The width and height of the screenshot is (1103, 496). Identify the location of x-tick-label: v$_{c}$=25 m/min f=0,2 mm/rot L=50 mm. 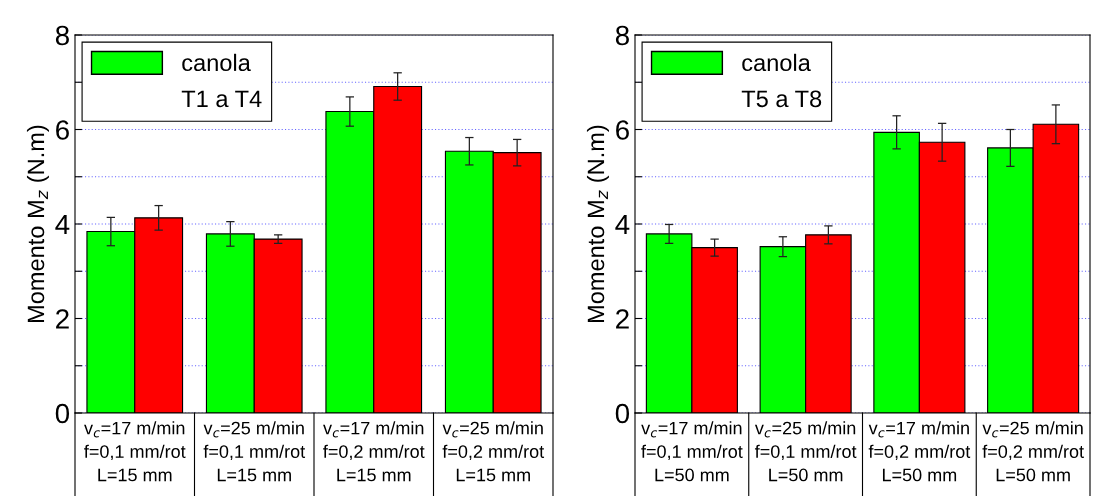
(1033, 451).